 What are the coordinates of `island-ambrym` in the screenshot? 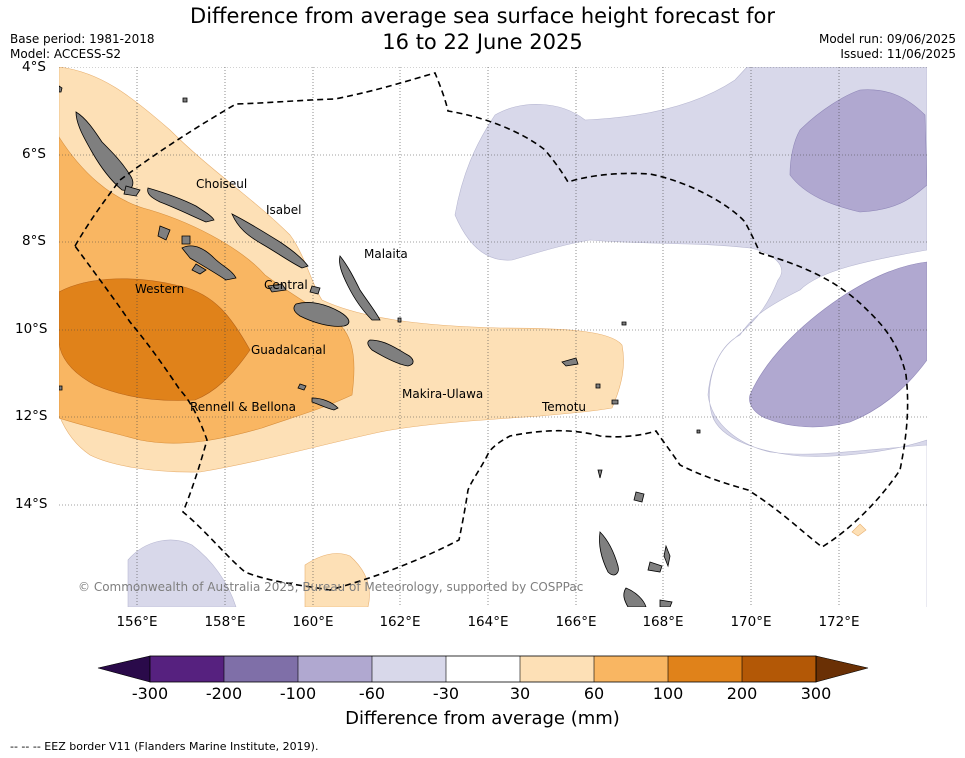 It's located at (666, 603).